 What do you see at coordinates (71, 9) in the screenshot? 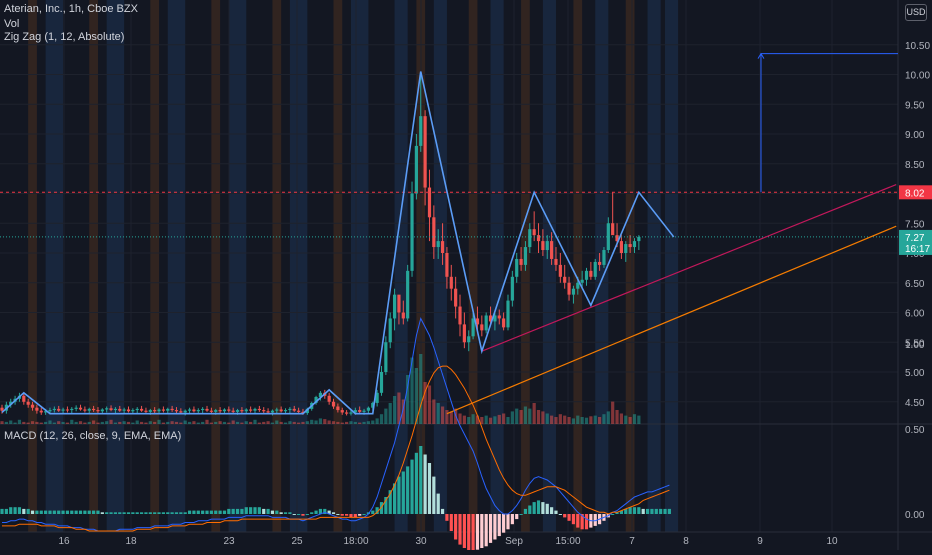
I see `symbol-legend: Aterian, Inc., 1h, Cboe BZX` at bounding box center [71, 9].